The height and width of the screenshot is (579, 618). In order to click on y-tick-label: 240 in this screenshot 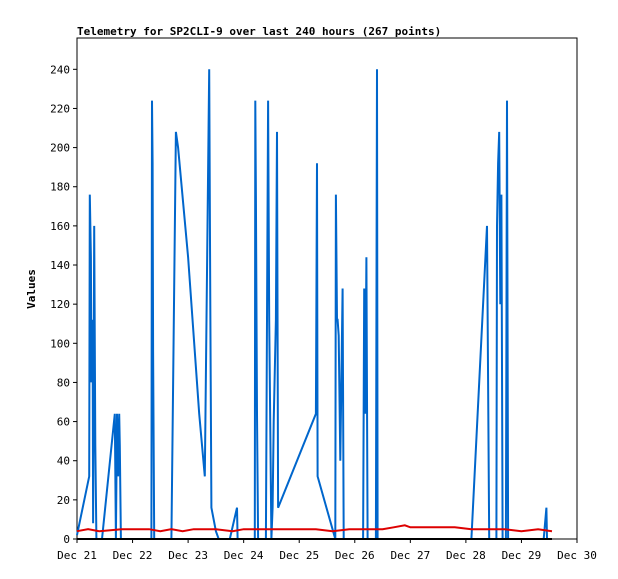, I will do `click(60, 69)`.